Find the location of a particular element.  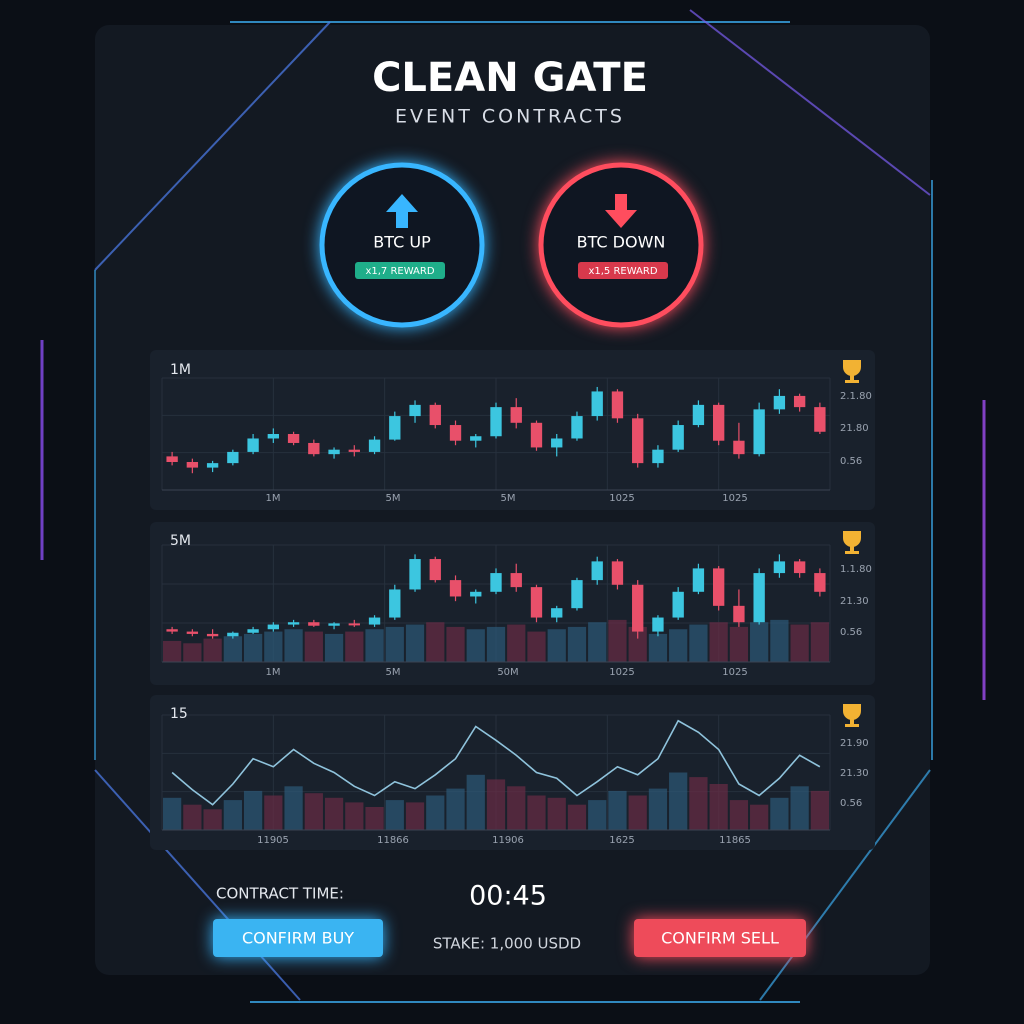

chart-panel: 5M 1.1.80 21.30 0.56 1M 5M 50M 1025 1025 is located at coordinates (512, 603).